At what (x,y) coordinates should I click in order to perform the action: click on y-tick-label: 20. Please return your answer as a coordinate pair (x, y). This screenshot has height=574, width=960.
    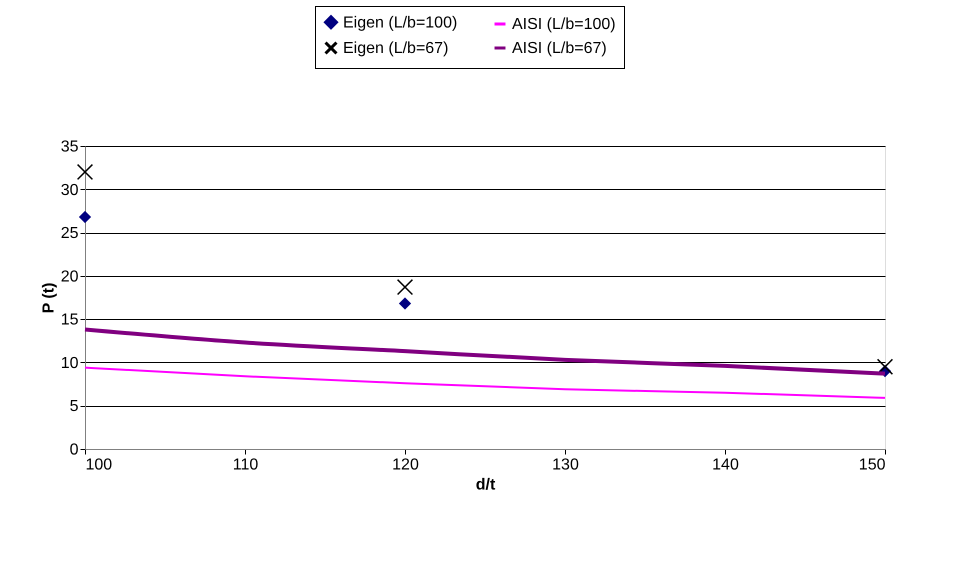
    Looking at the image, I should click on (69, 277).